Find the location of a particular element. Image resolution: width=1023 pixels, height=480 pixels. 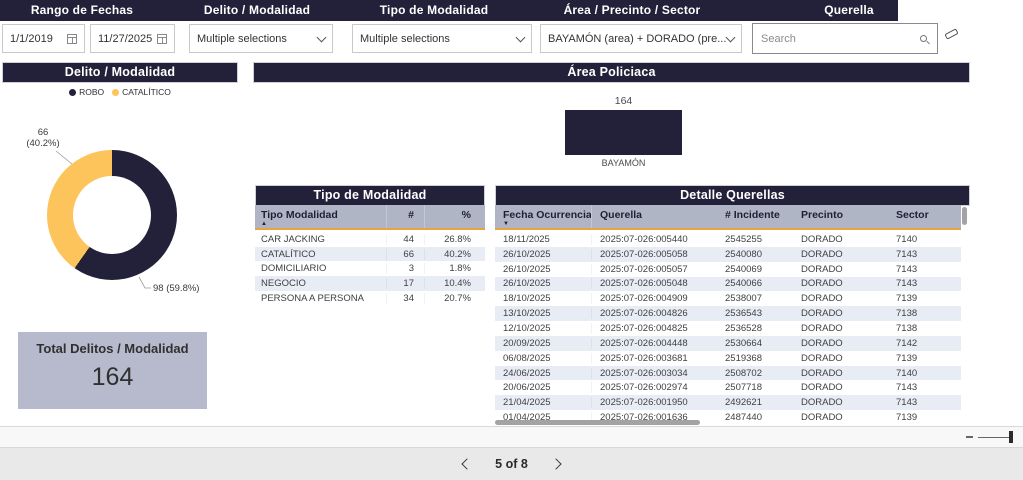

bar-value-label: 164 is located at coordinates (623, 101).